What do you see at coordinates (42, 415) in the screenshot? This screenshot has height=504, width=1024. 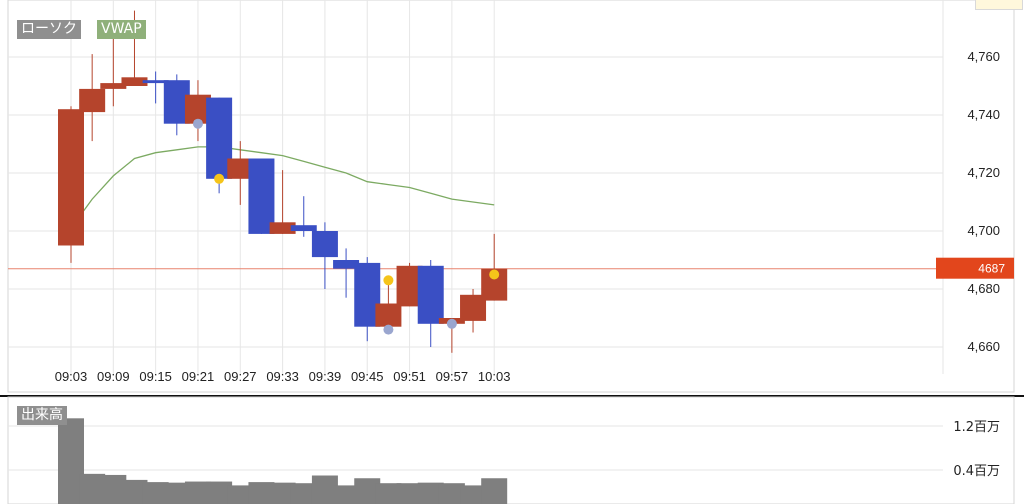 I see `volume-panel-label: 出来高` at bounding box center [42, 415].